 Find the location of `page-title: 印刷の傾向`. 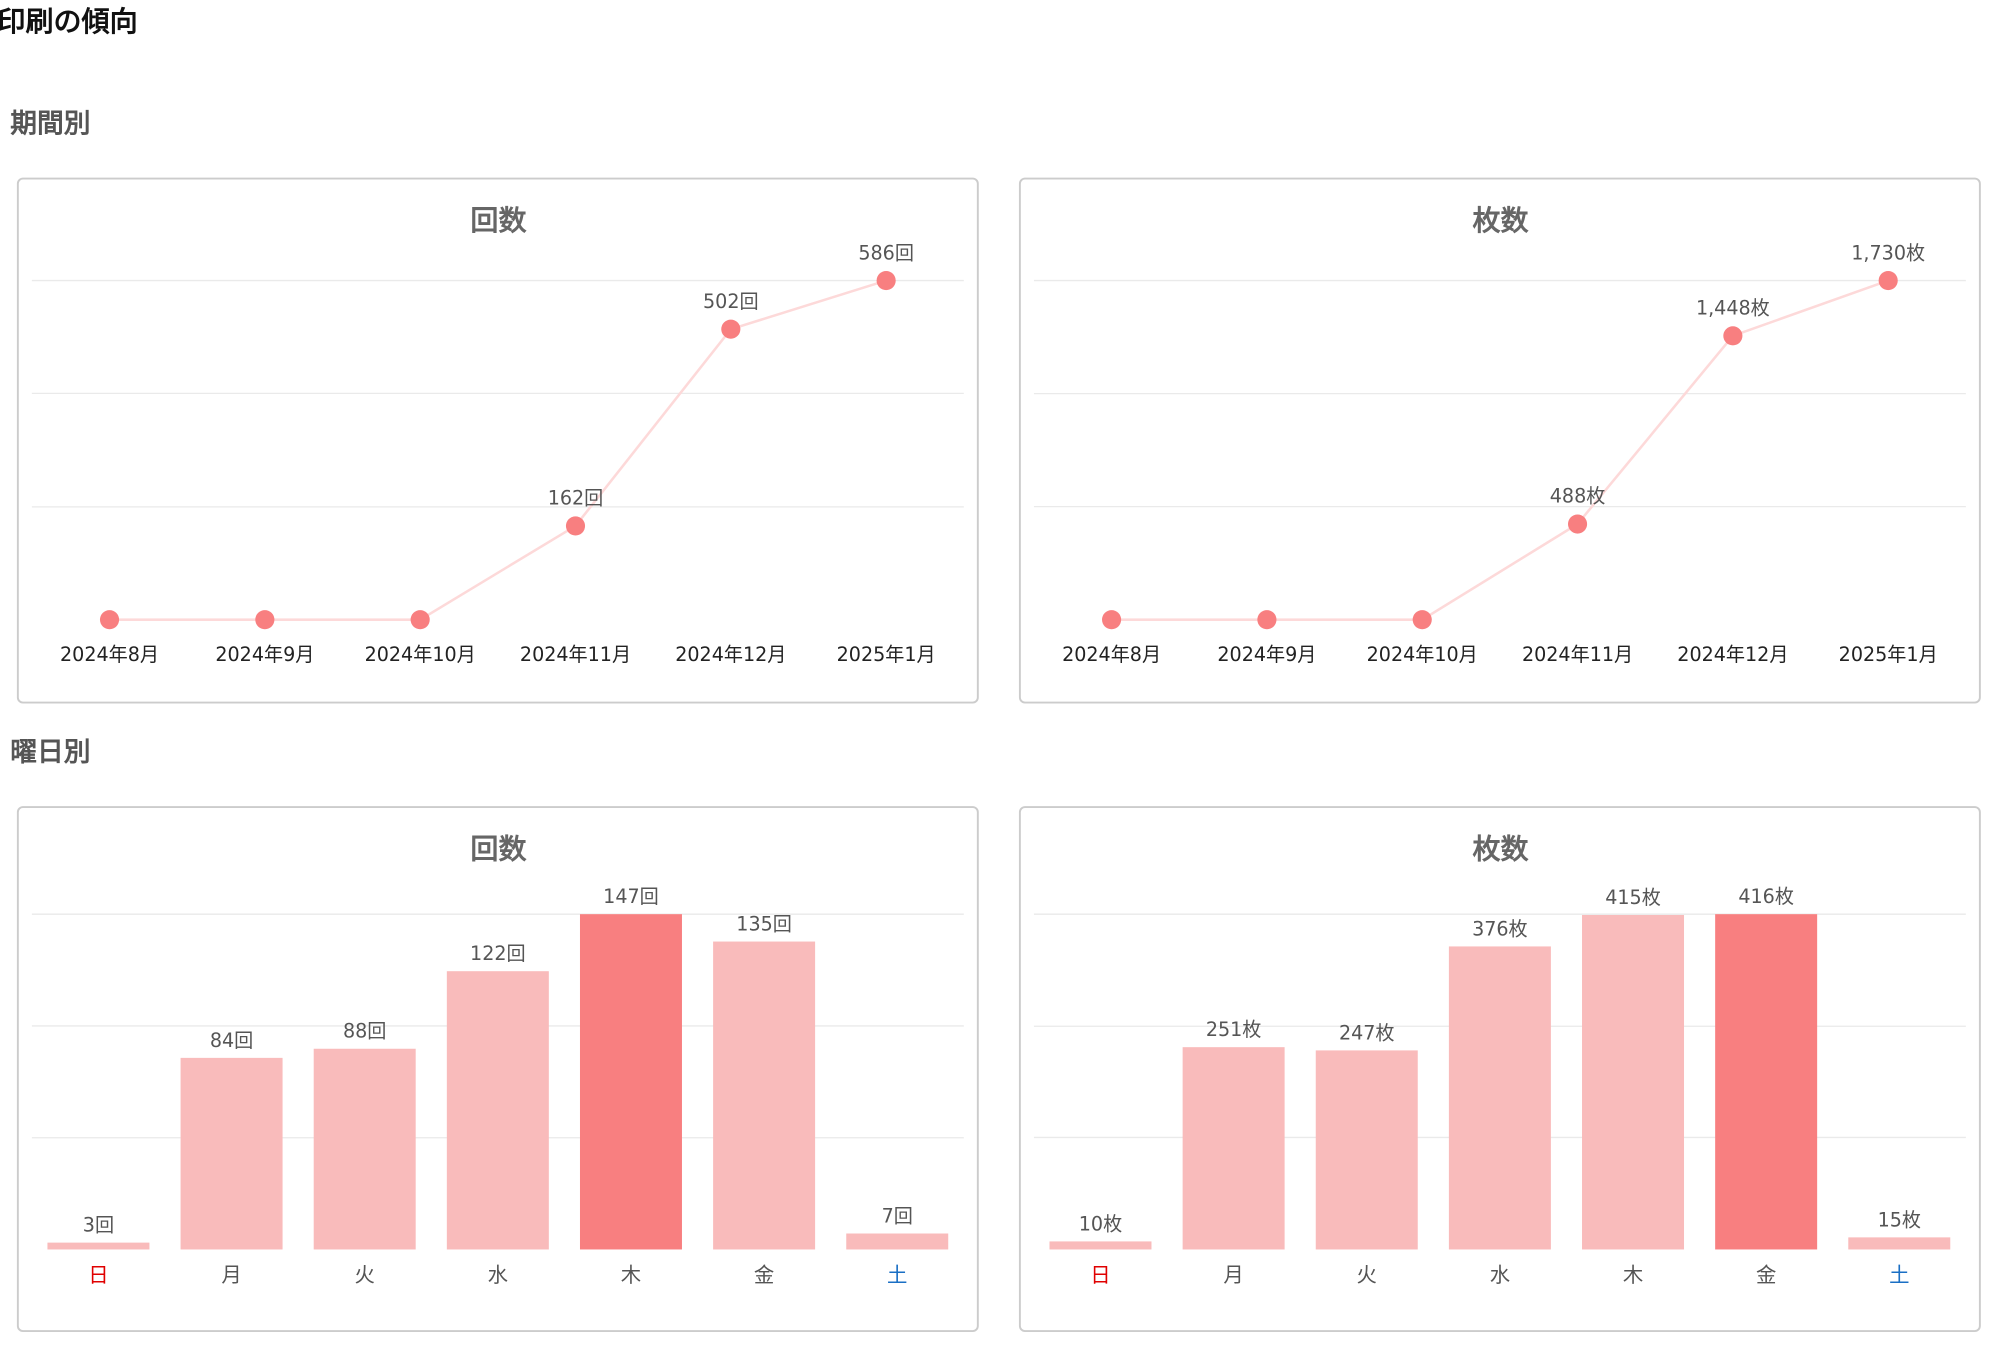

page-title: 印刷の傾向 is located at coordinates (69, 21).